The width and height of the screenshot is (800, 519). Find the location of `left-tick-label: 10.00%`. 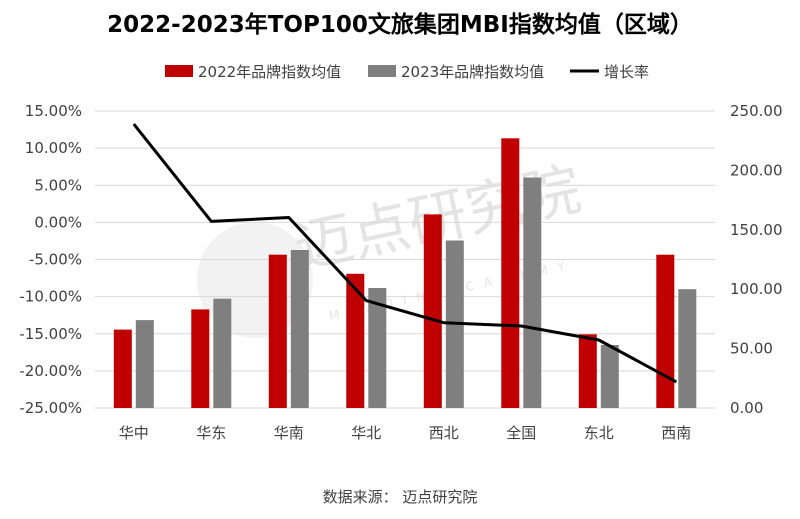

left-tick-label: 10.00% is located at coordinates (53, 148).